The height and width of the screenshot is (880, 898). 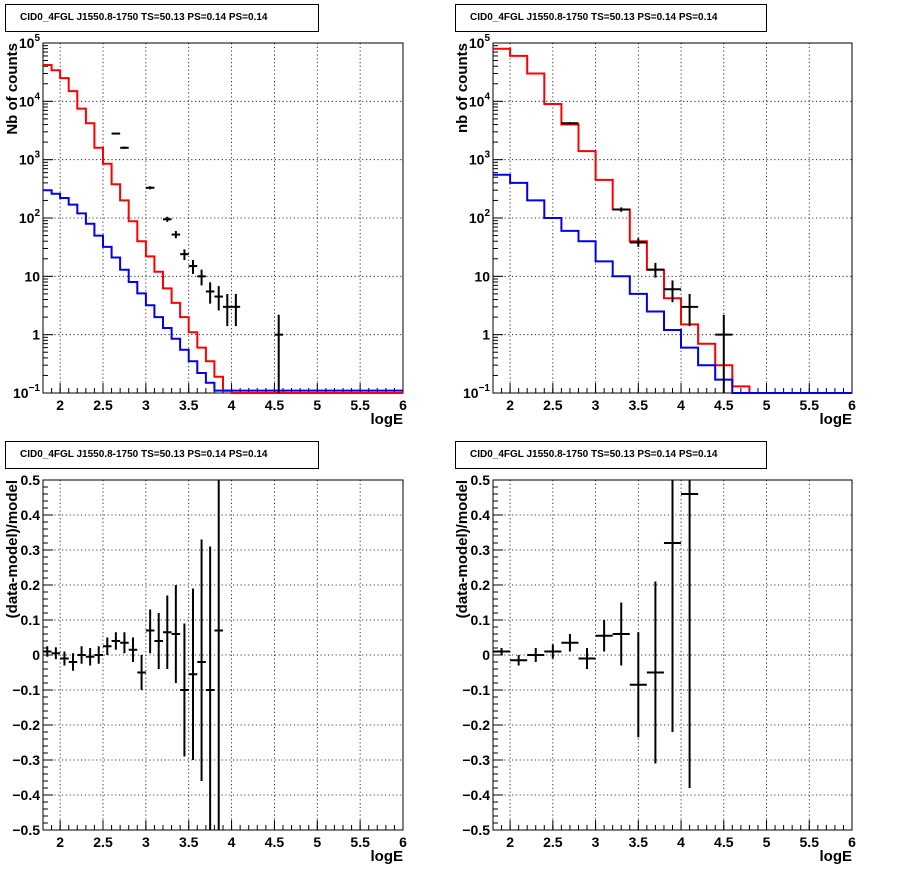 What do you see at coordinates (31, 515) in the screenshot?
I see `y-tick-label: 0.4` at bounding box center [31, 515].